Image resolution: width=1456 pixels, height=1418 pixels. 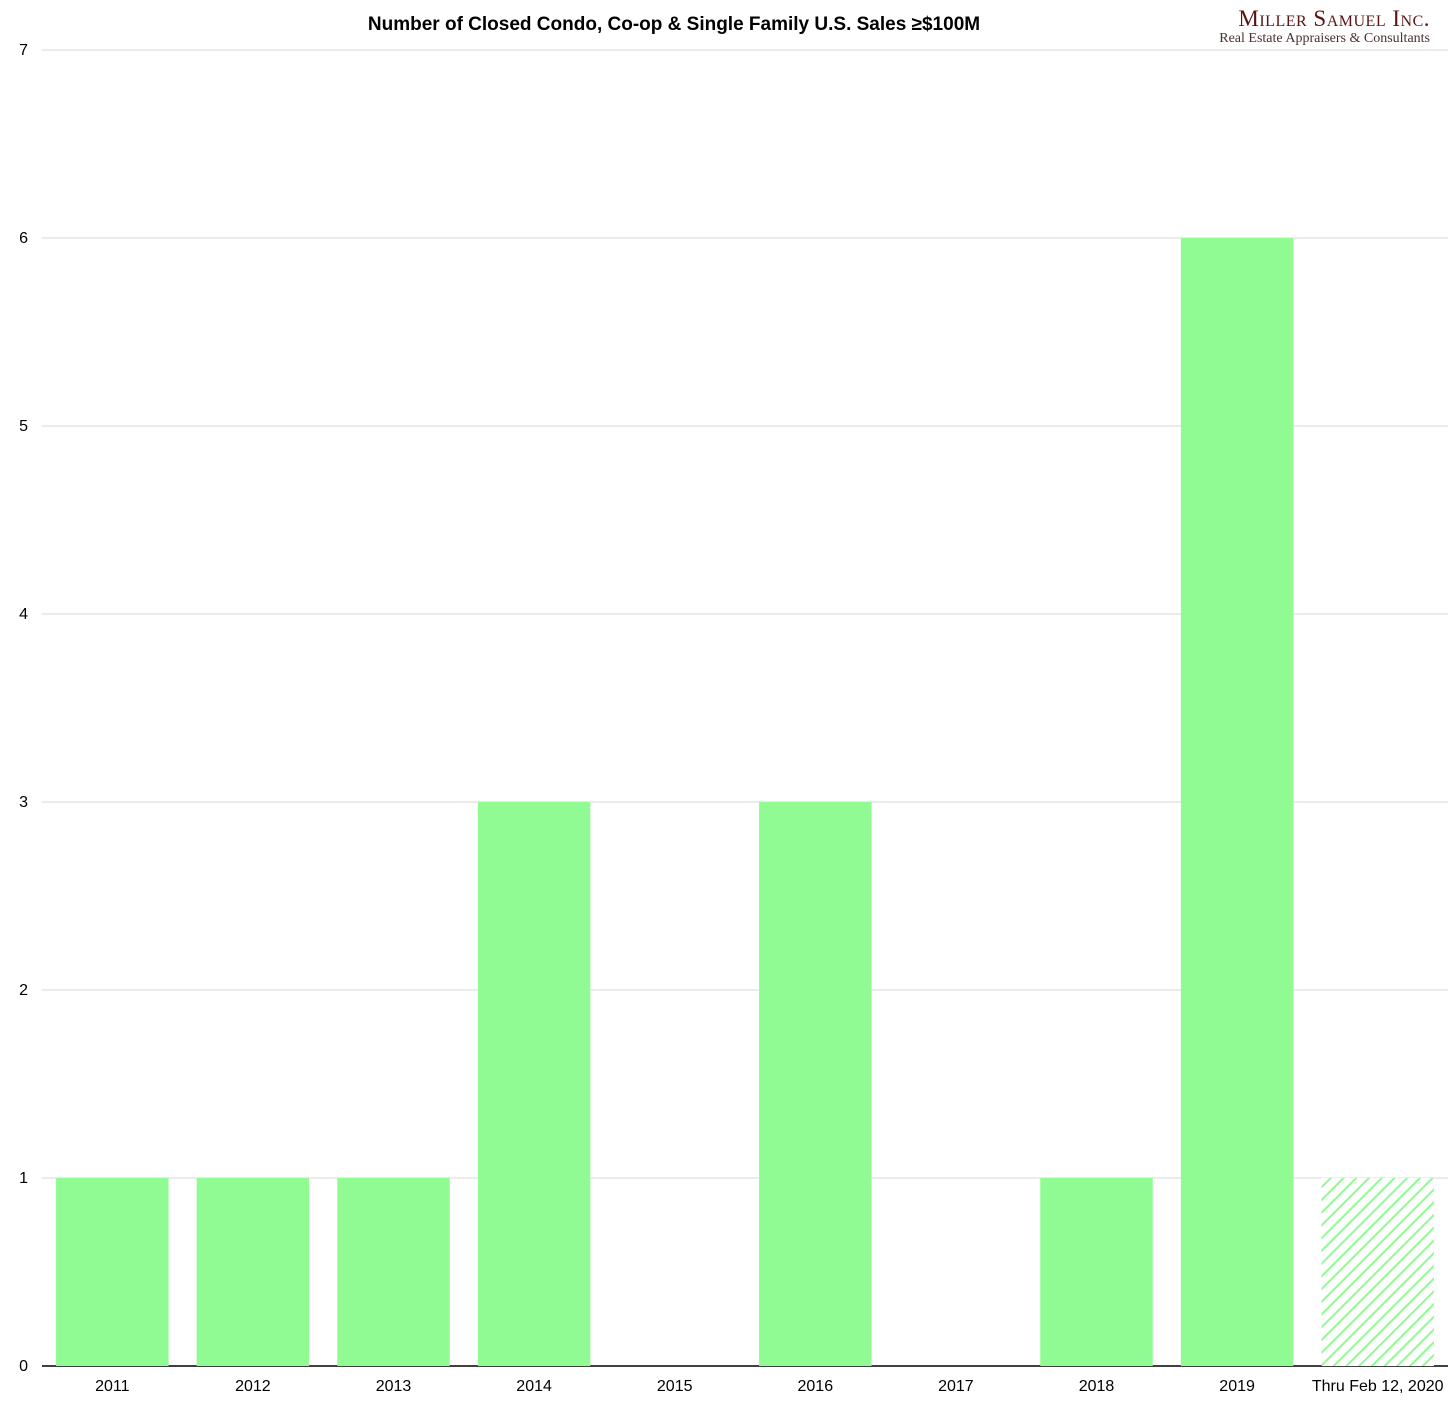 What do you see at coordinates (1324, 38) in the screenshot?
I see `brand-tagline: Real Estate Appraisers & Consultants` at bounding box center [1324, 38].